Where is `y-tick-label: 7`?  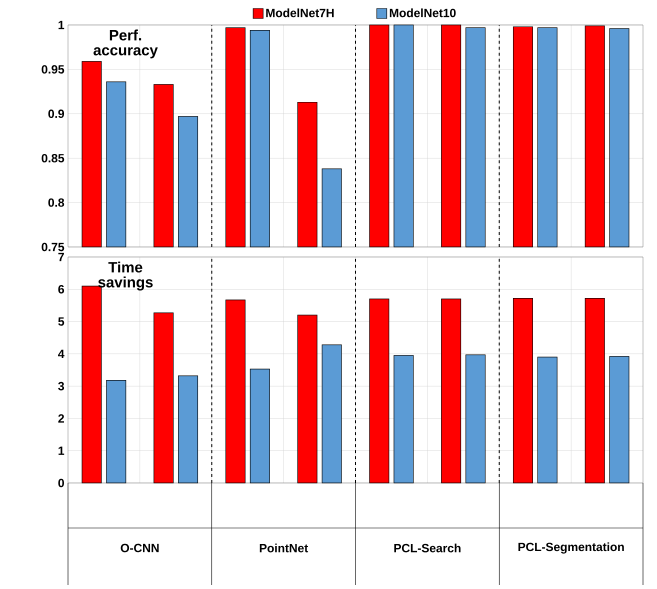
y-tick-label: 7 is located at coordinates (61, 257).